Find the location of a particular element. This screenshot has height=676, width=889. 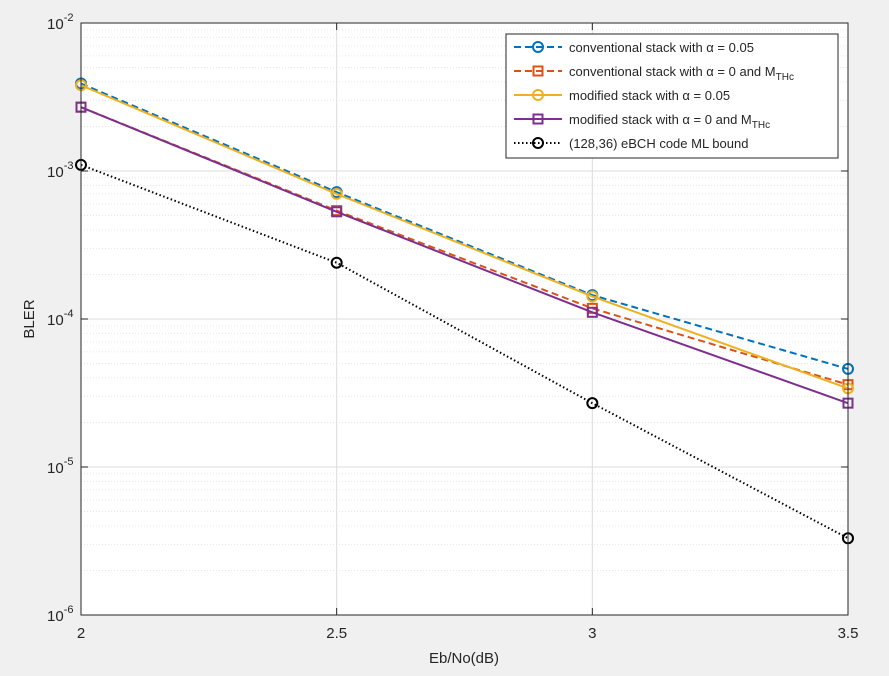

y-axis-label: BLER is located at coordinates (29, 318).